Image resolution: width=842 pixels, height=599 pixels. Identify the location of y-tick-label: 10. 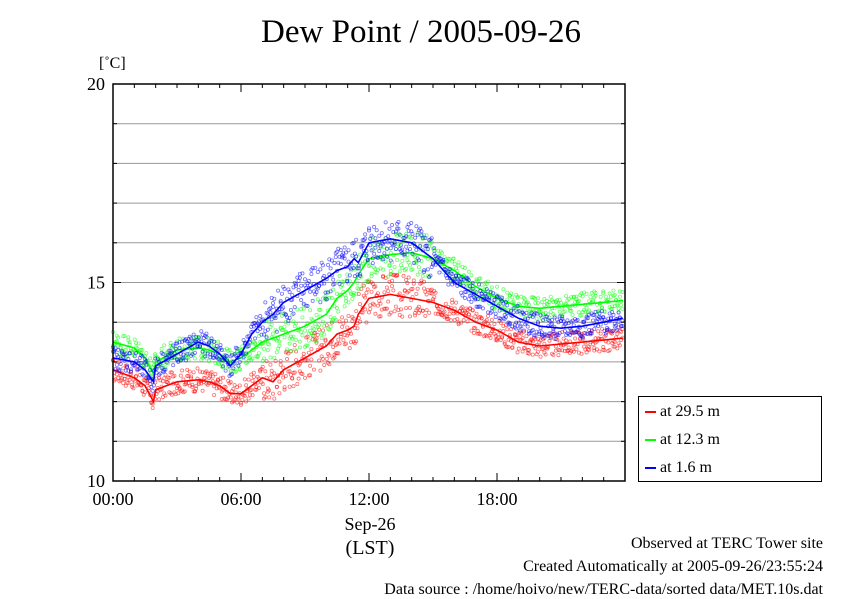
(96, 481).